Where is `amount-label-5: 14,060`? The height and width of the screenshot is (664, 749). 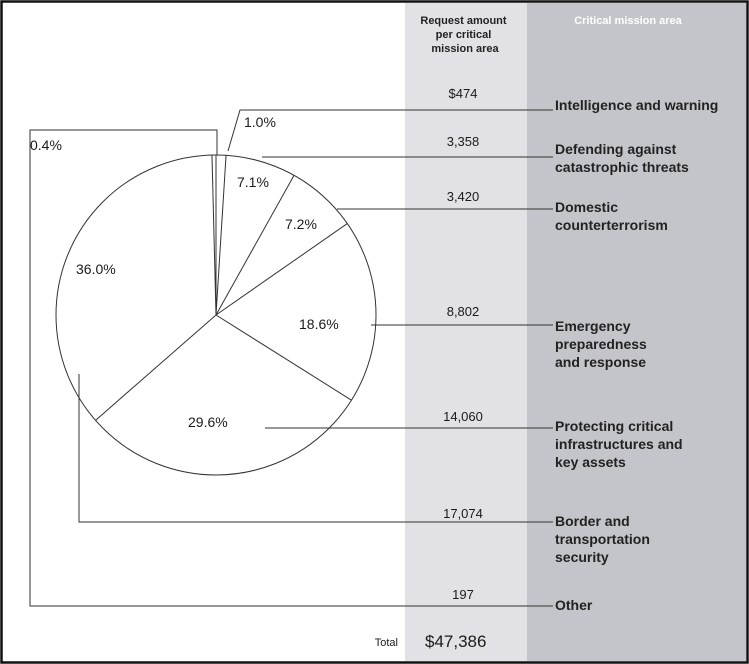
amount-label-5: 14,060 is located at coordinates (463, 416).